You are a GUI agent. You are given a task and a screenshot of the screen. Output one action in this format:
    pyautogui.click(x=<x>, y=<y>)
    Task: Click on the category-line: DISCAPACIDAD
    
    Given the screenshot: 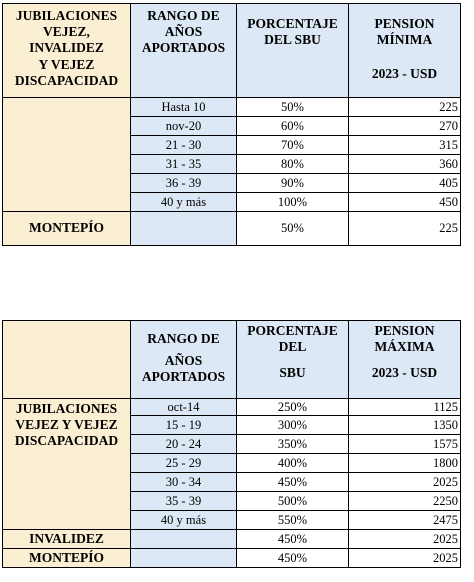 What is the action you would take?
    pyautogui.click(x=66, y=441)
    